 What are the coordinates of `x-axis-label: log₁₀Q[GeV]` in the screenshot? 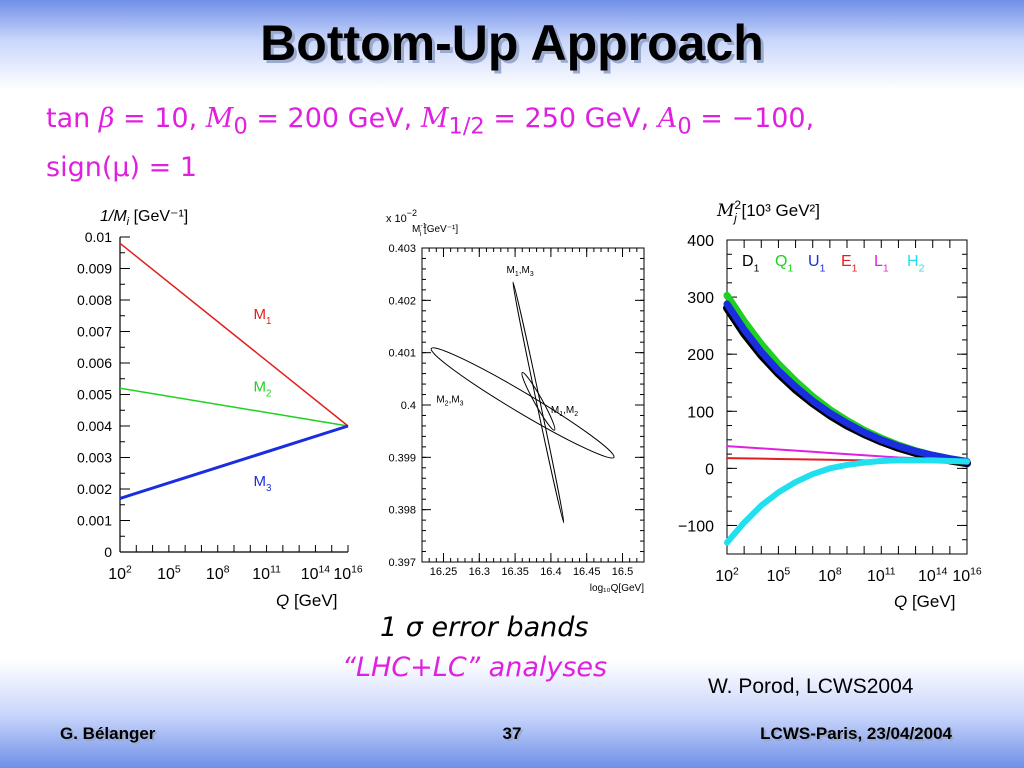 It's located at (617, 588).